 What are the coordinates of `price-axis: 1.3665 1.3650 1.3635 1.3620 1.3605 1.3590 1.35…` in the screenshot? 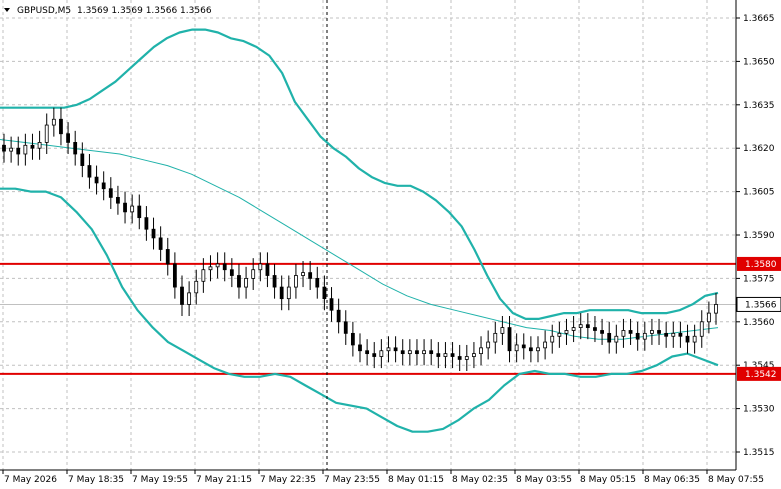 It's located at (755, 236).